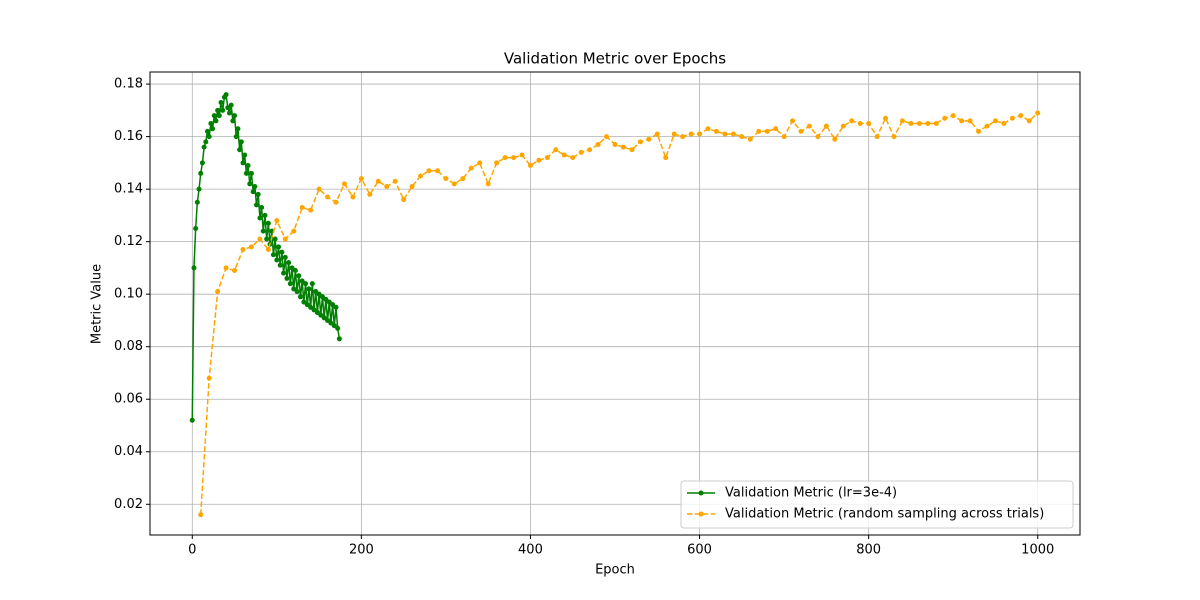  What do you see at coordinates (361, 550) in the screenshot?
I see `x-tick-label: 200` at bounding box center [361, 550].